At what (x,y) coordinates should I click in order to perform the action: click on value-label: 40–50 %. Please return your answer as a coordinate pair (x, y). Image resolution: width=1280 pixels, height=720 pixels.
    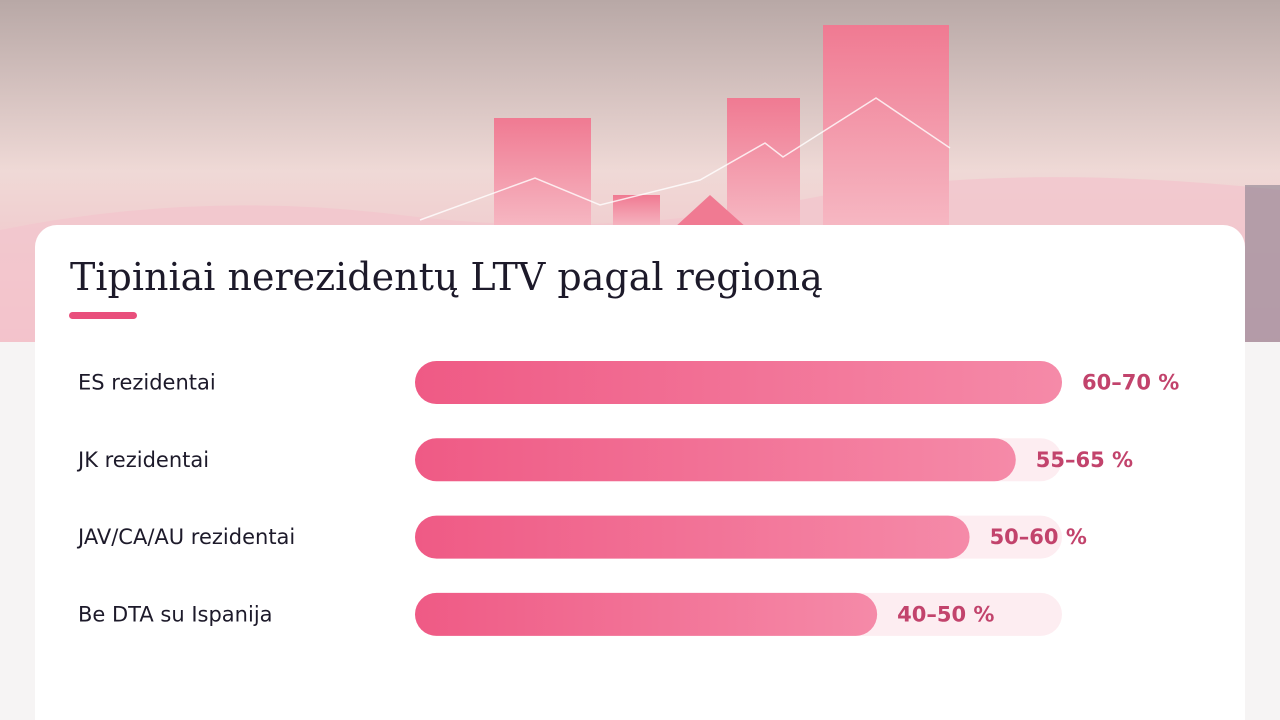
    Looking at the image, I should click on (945, 614).